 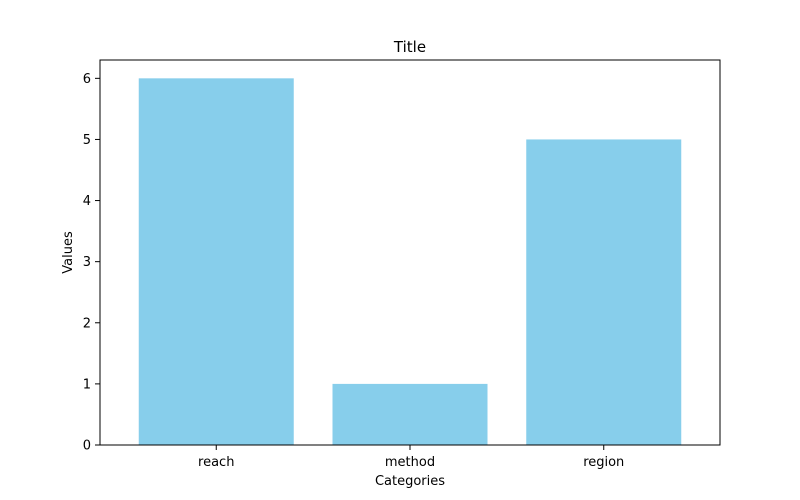 I want to click on x-axis-label: Categories, so click(x=410, y=481).